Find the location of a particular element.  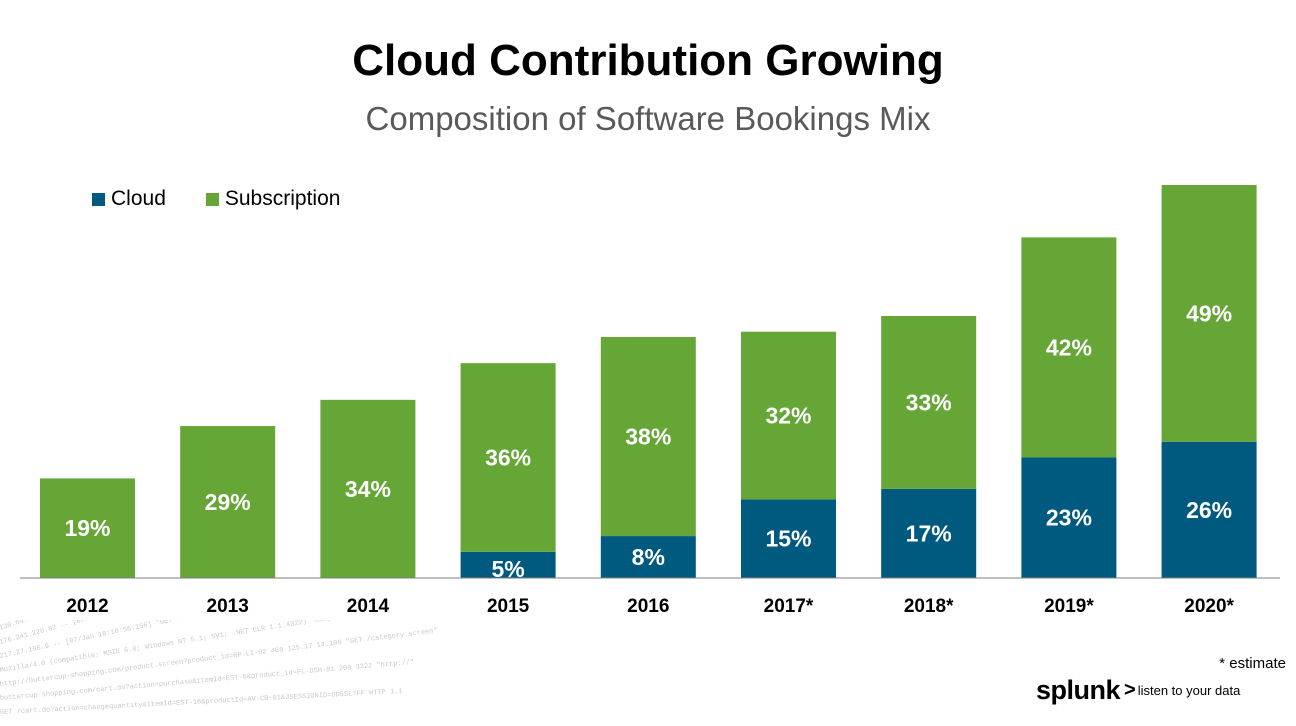

label-cloud-2017: 15% is located at coordinates (788, 539).